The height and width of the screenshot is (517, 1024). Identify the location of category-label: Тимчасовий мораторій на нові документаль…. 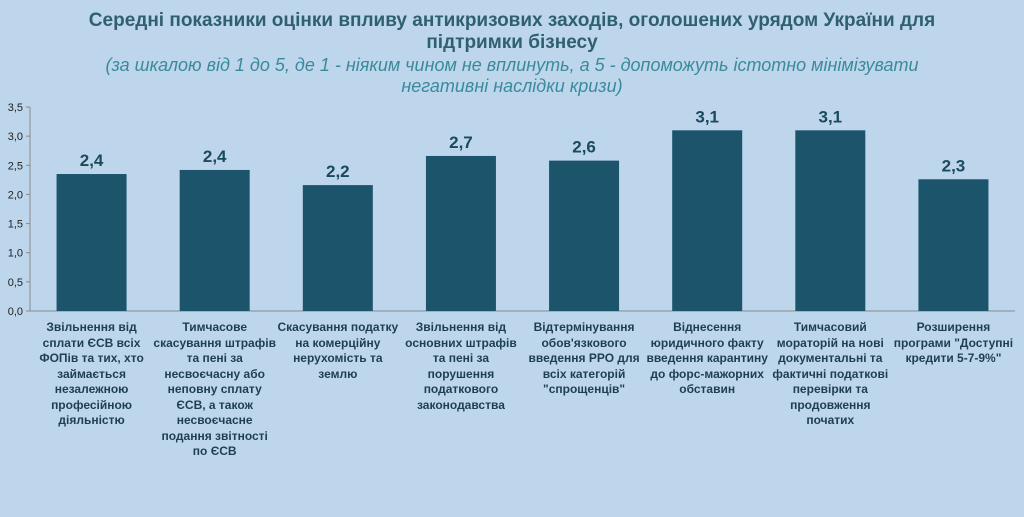
(830, 373).